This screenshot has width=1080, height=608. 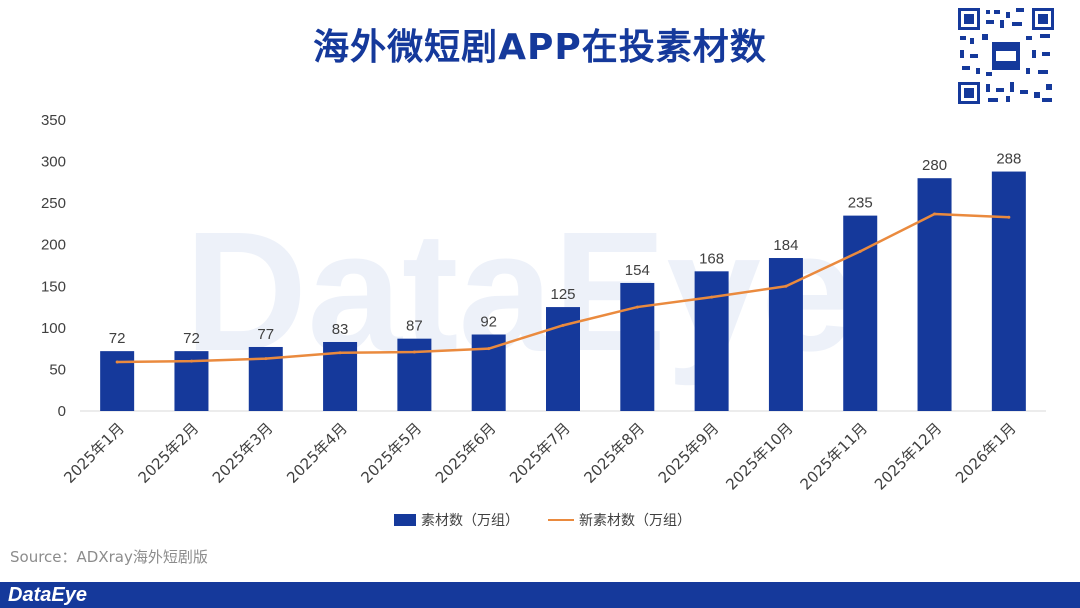 What do you see at coordinates (540, 595) in the screenshot?
I see `footer-bar: DataEye` at bounding box center [540, 595].